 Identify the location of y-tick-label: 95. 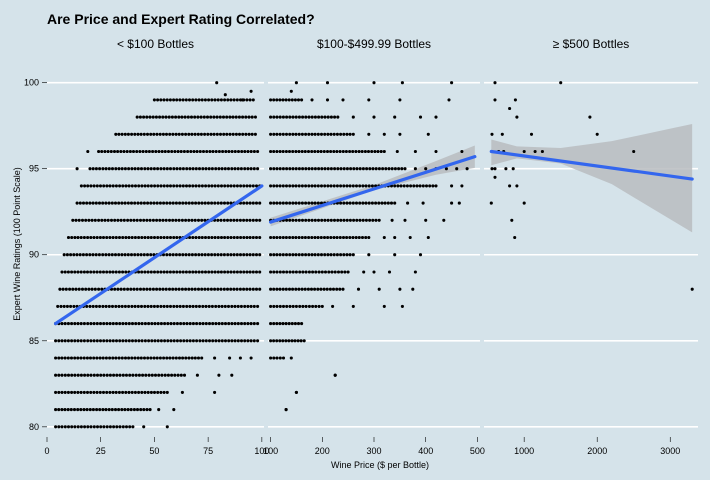
(34, 169).